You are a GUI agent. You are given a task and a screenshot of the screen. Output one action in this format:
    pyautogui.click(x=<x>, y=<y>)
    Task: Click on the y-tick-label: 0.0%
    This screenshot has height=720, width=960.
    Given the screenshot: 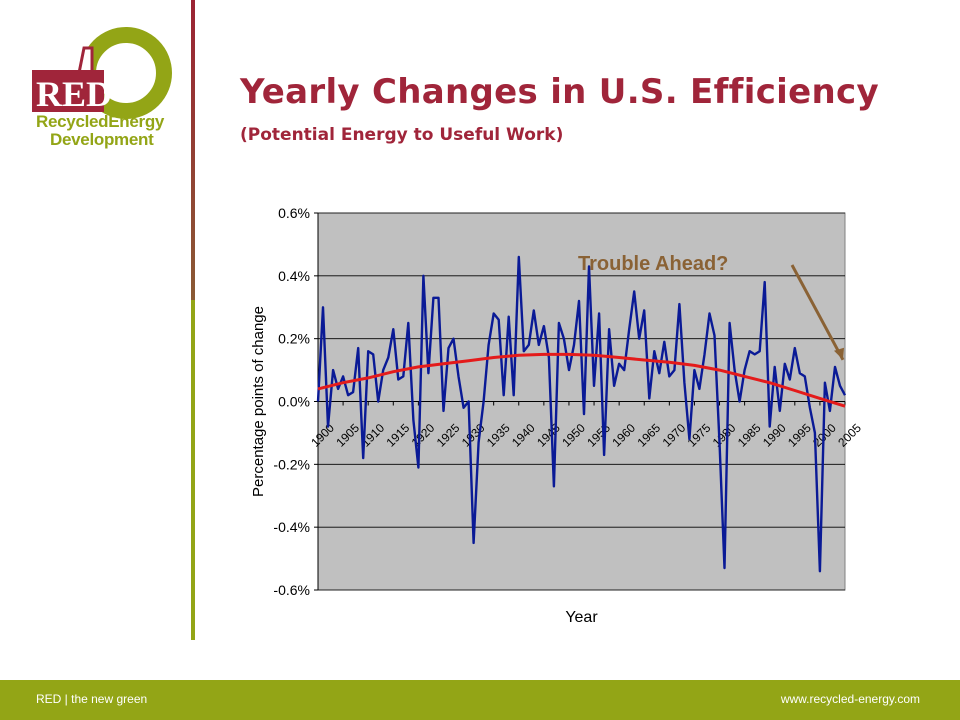 What is the action you would take?
    pyautogui.click(x=294, y=402)
    